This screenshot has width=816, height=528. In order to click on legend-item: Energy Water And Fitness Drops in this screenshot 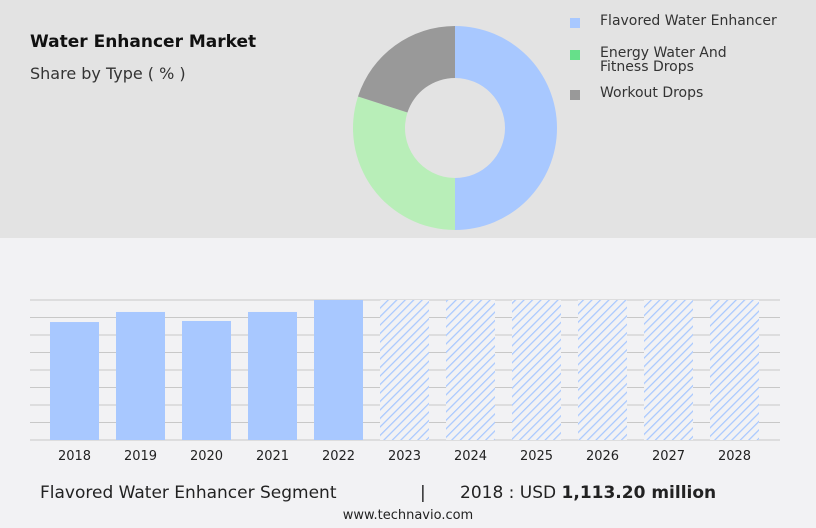, I will do `click(693, 60)`.